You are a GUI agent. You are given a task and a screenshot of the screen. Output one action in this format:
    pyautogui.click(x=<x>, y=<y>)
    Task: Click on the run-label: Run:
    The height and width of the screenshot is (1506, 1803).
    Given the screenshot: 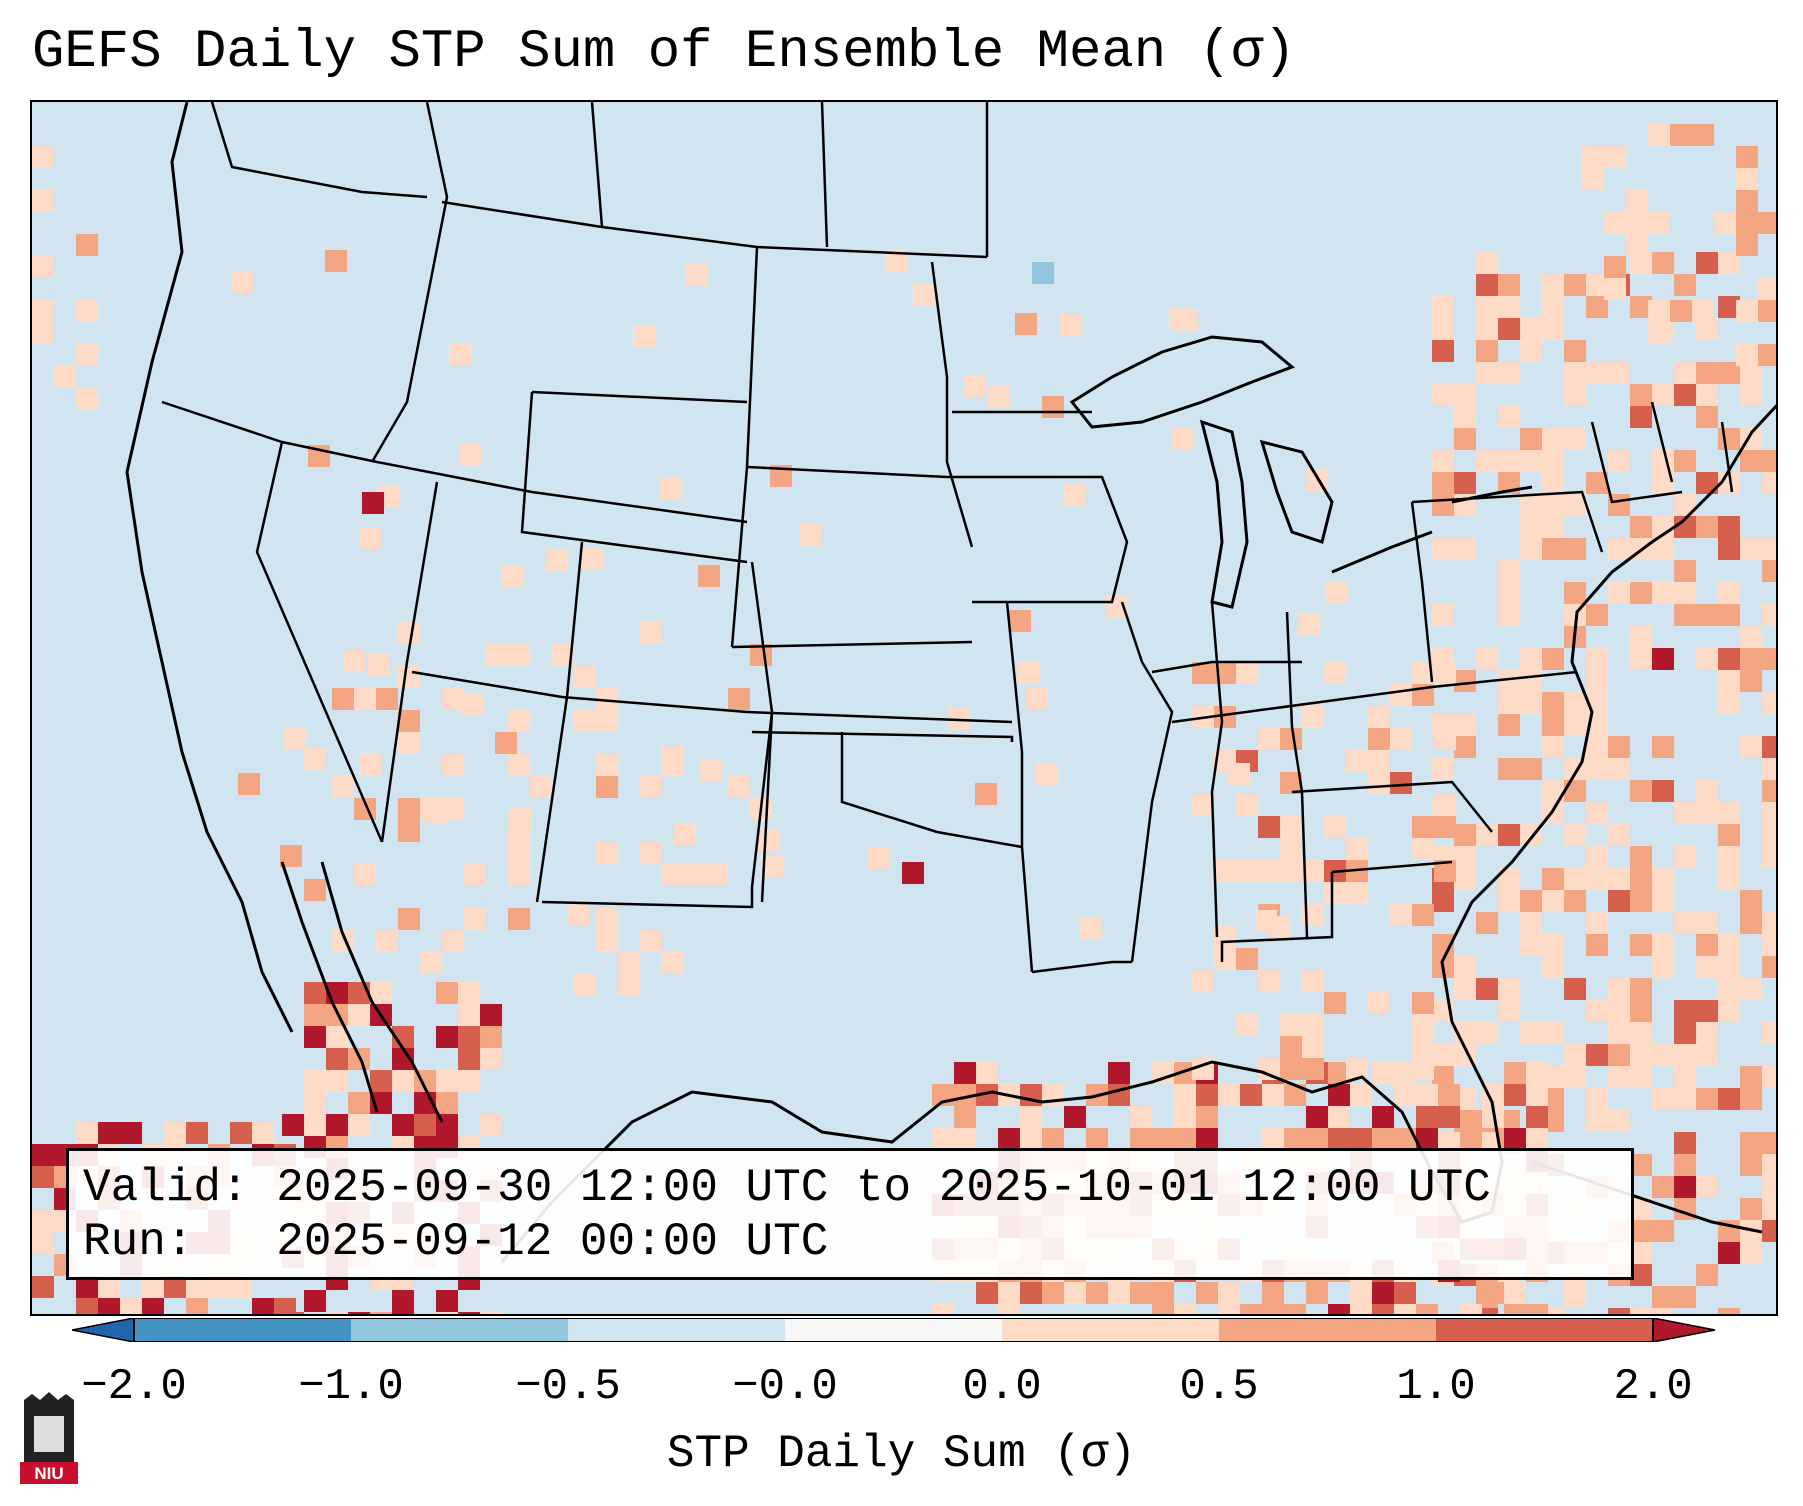 What is the action you would take?
    pyautogui.click(x=138, y=1242)
    